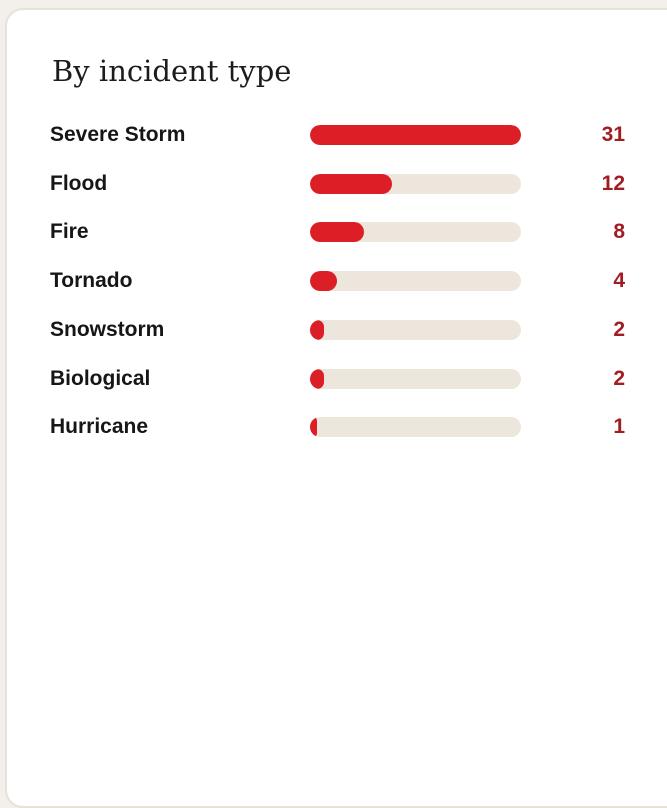 This screenshot has height=808, width=667. I want to click on bar-row: Snowstorm 2, so click(333, 330).